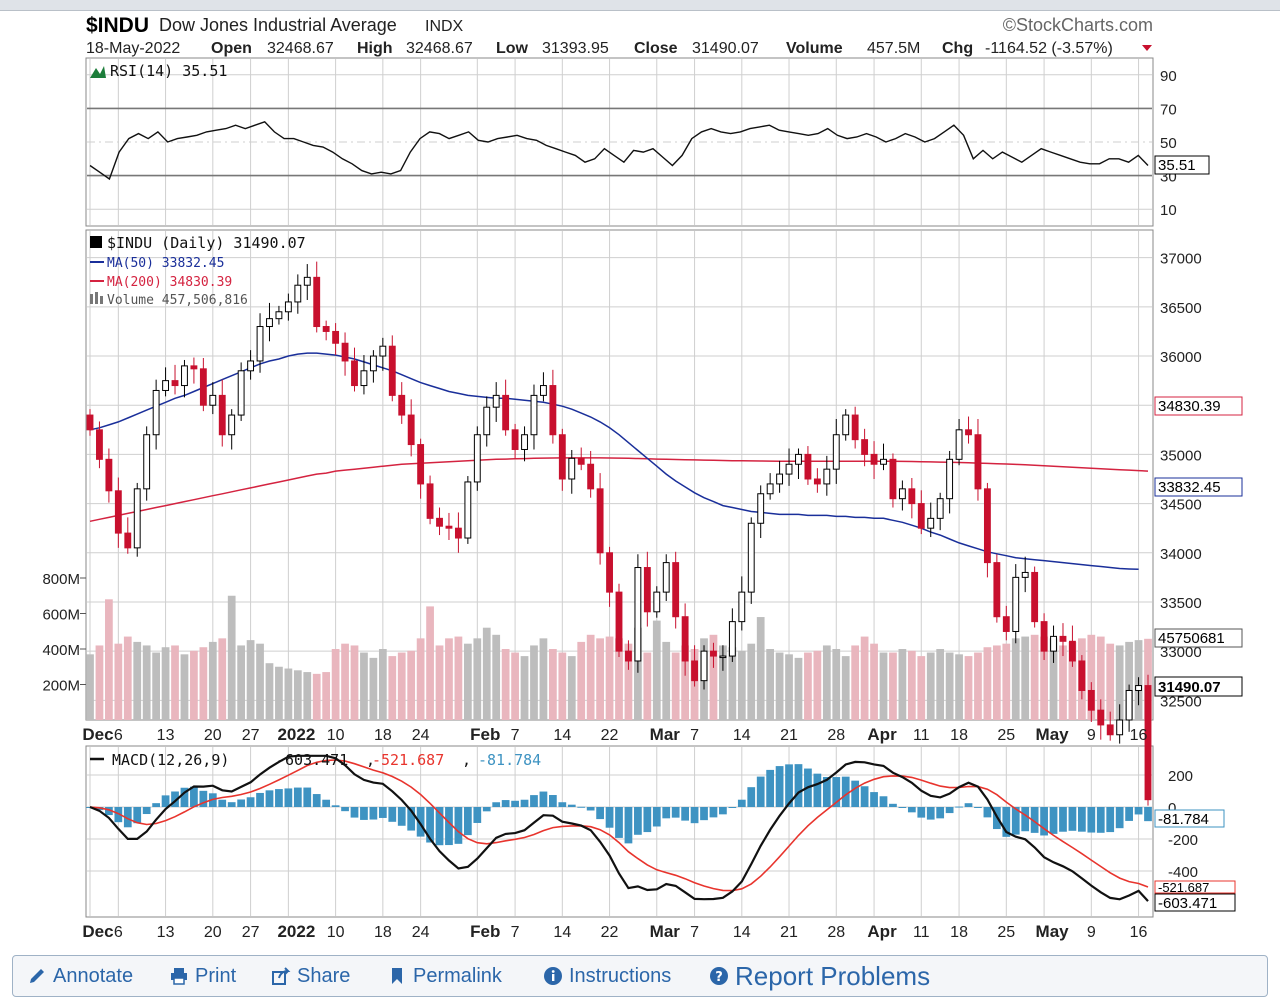 The width and height of the screenshot is (1280, 1005). I want to click on low-value: 31393.95, so click(575, 48).